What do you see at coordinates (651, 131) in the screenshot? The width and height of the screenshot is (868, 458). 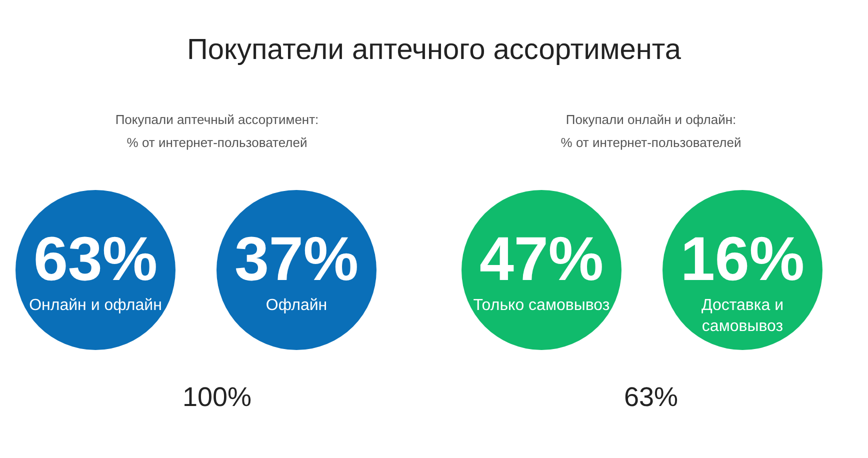 I see `text: Покупали онлайн и офлайн: % от интернет-пользователей` at bounding box center [651, 131].